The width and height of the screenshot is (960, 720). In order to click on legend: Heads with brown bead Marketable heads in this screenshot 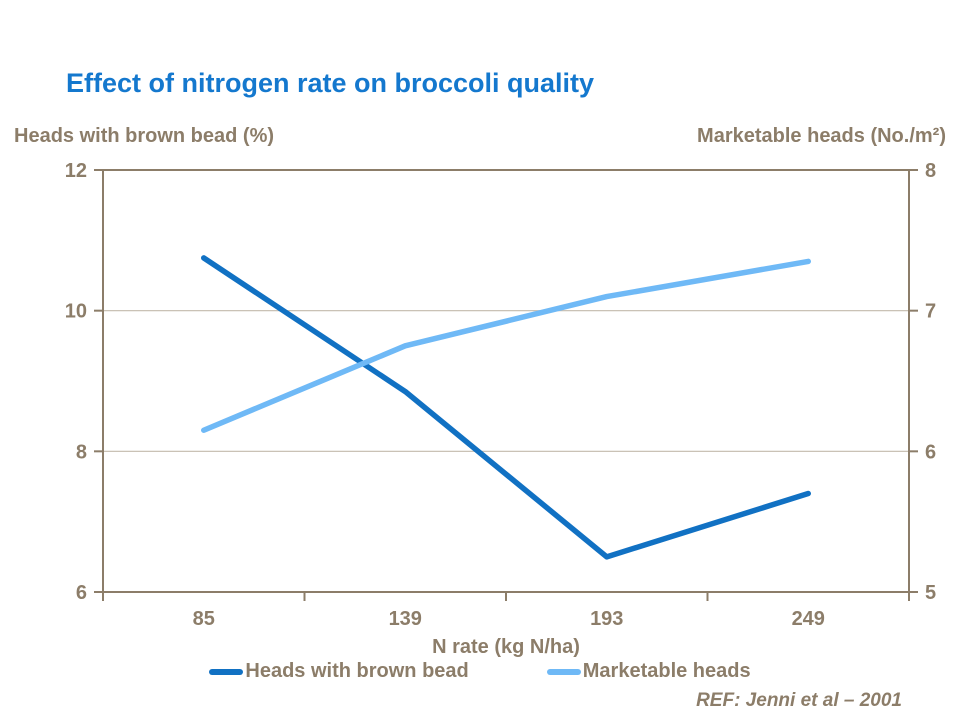, I will do `click(480, 671)`.